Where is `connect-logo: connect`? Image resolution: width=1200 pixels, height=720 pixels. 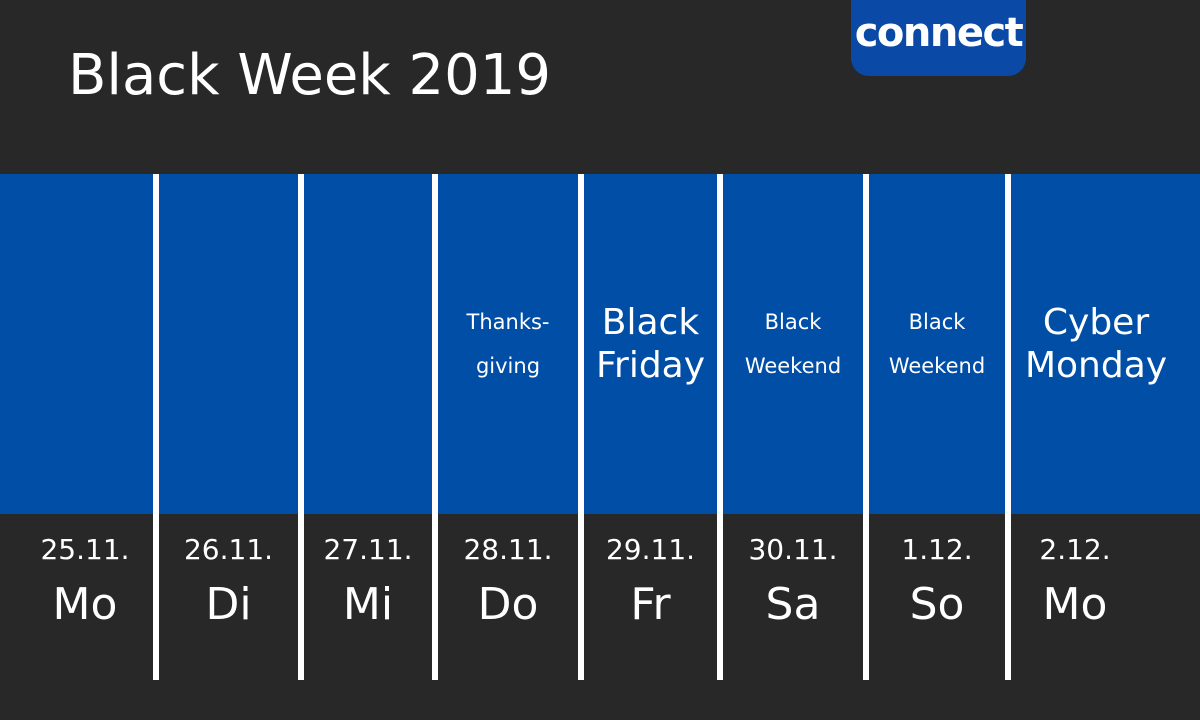
connect-logo: connect is located at coordinates (938, 38).